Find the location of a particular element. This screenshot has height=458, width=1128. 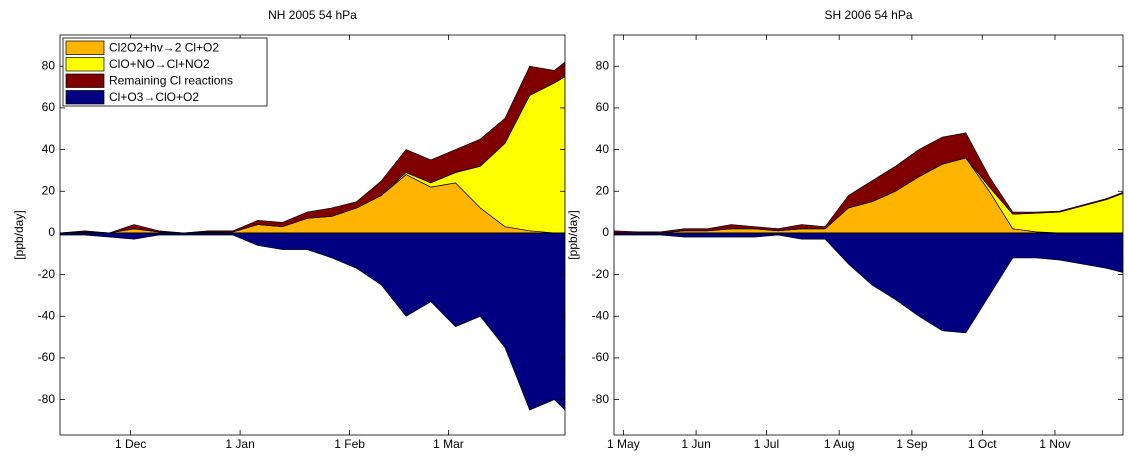

x-tick-label: 1 Jun is located at coordinates (695, 444).